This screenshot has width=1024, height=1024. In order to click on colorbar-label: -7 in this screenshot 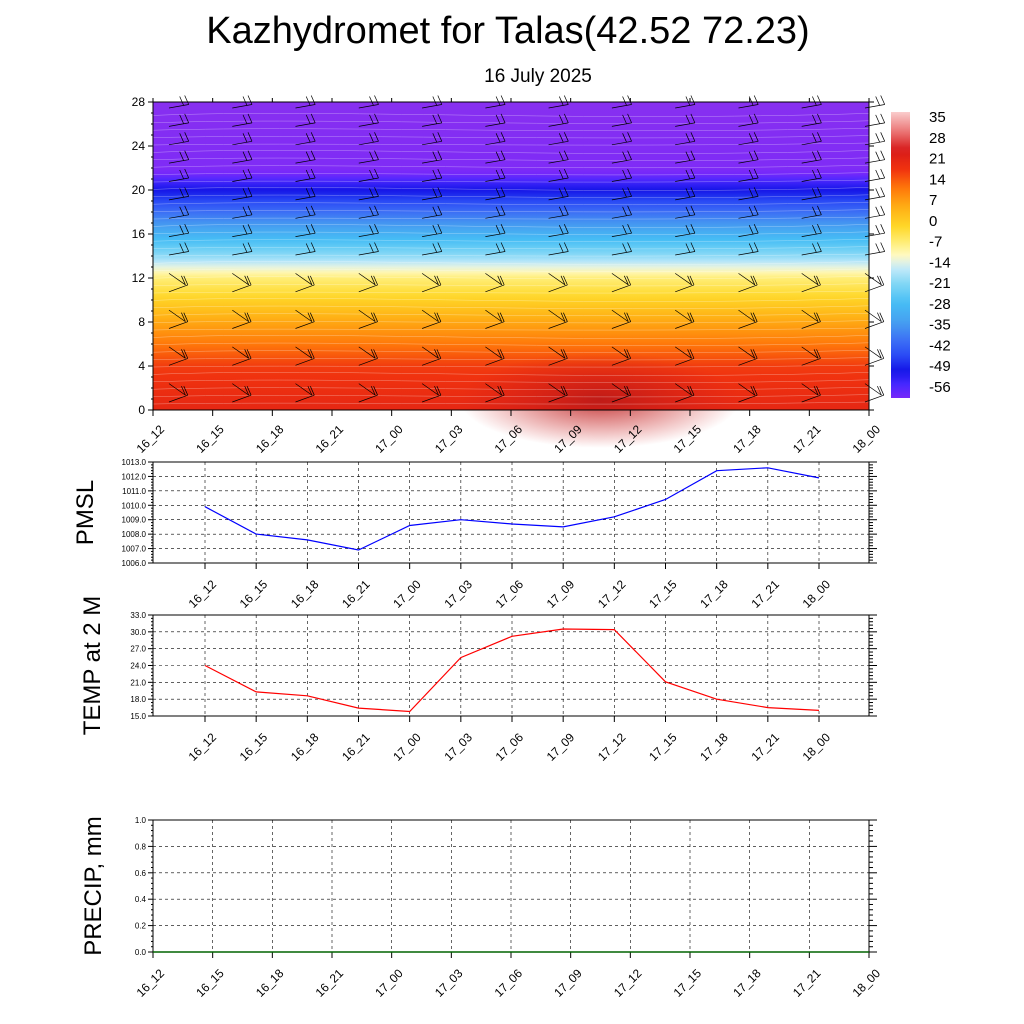, I will do `click(935, 242)`.